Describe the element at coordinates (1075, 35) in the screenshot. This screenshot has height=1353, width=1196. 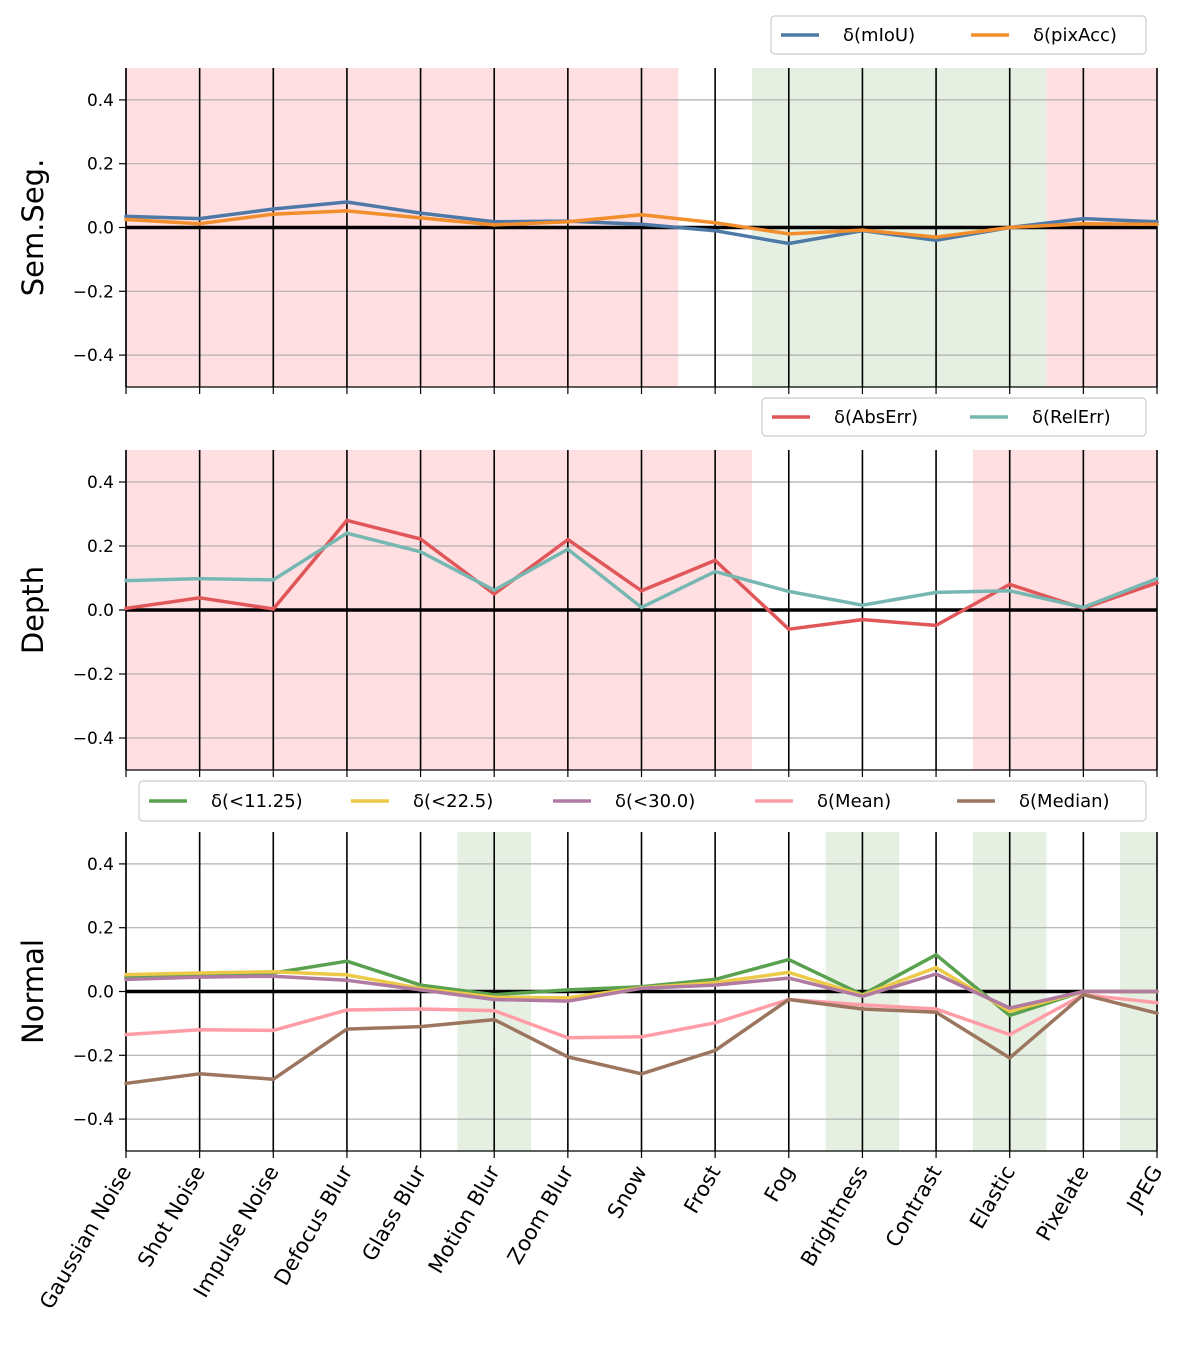
I see `legend-label: δ(pixAcc)` at that location.